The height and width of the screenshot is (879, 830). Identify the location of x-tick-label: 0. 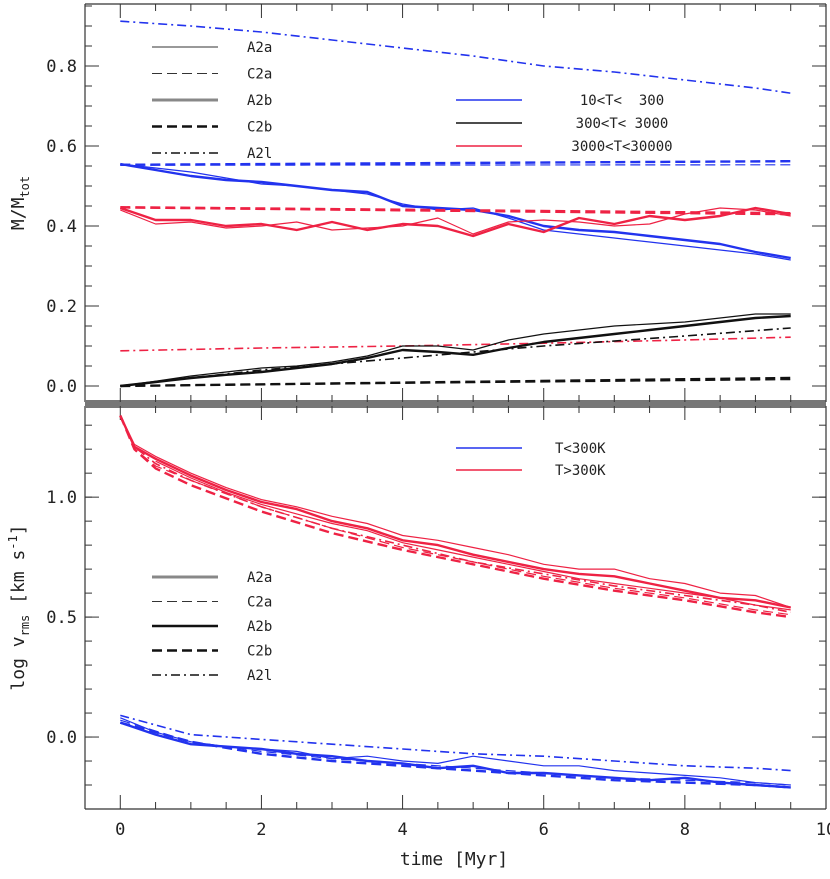
(120, 830).